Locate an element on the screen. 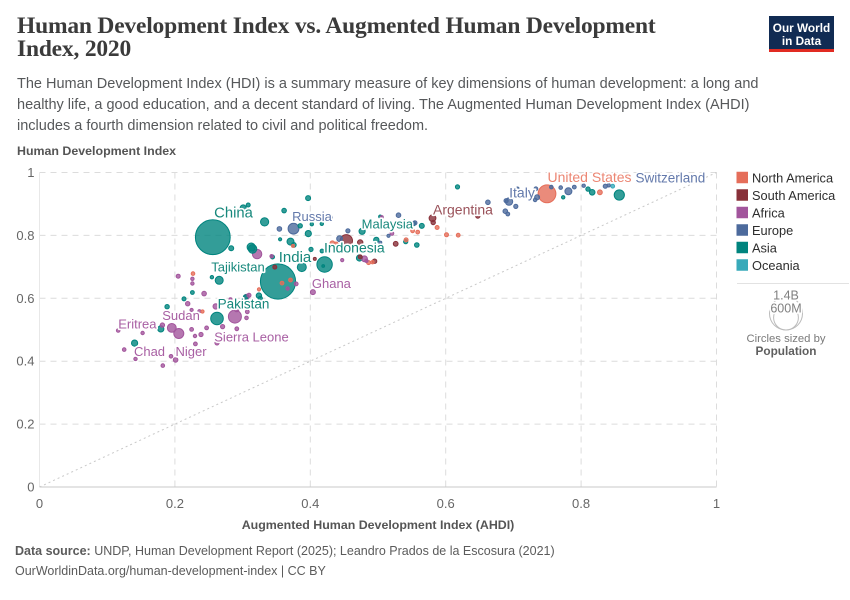 The width and height of the screenshot is (850, 600). svg-text: China is located at coordinates (233, 214).